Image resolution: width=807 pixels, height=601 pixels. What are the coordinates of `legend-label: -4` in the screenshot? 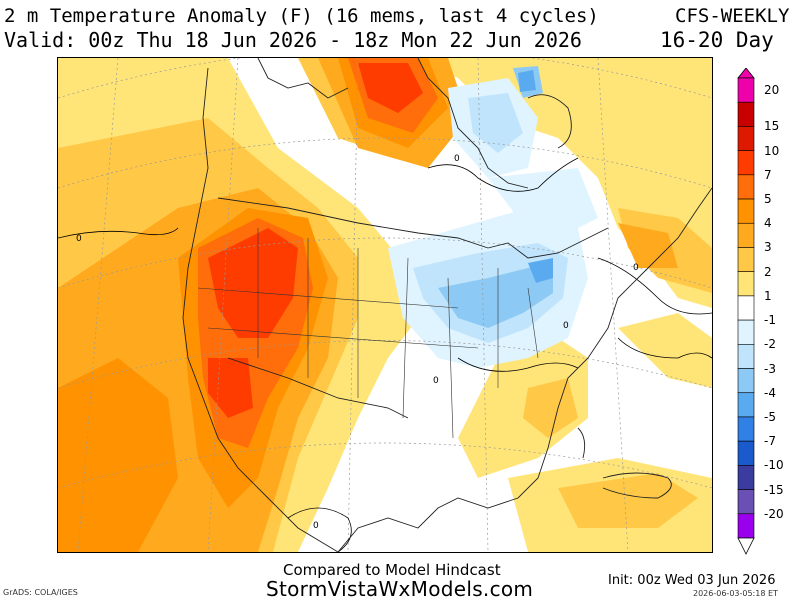 It's located at (770, 392).